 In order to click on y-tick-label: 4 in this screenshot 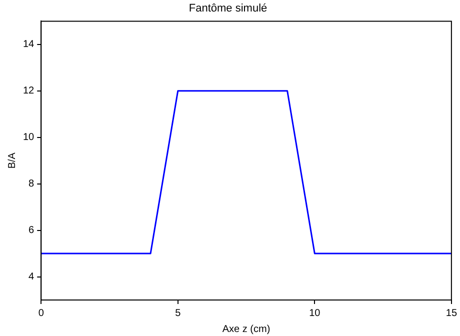, I will do `click(31, 277)`.